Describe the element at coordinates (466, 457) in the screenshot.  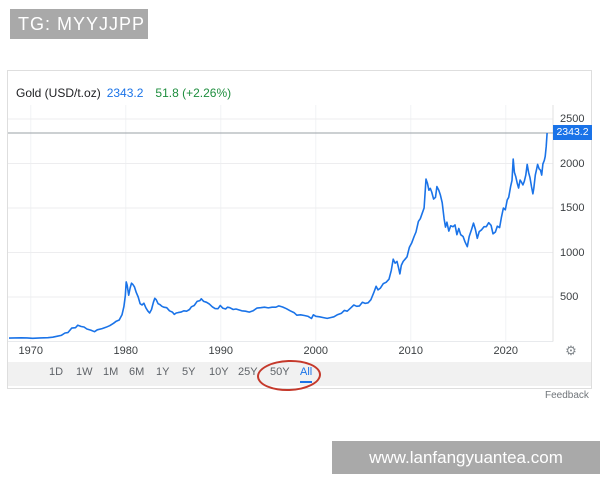
I see `watermark-bottom-badge: www.lanfangyuantea.com` at that location.